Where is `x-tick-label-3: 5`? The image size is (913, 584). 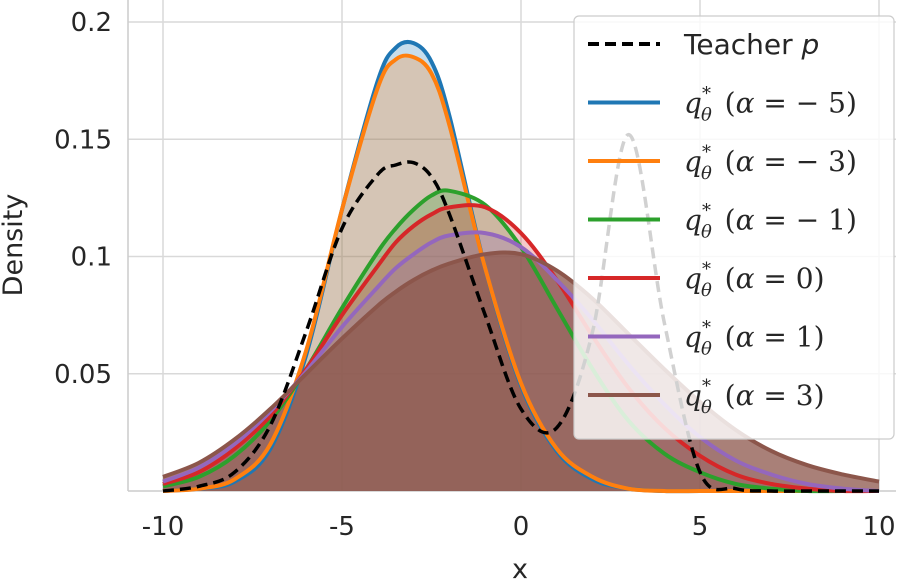
x-tick-label-3: 5 is located at coordinates (700, 527).